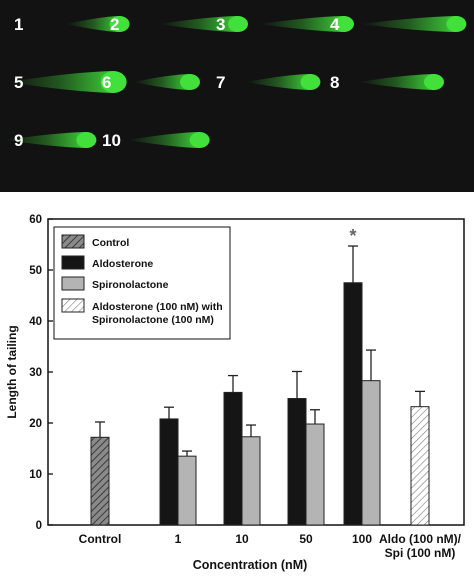 This screenshot has height=577, width=474. What do you see at coordinates (220, 24) in the screenshot?
I see `comet-label: 3` at bounding box center [220, 24].